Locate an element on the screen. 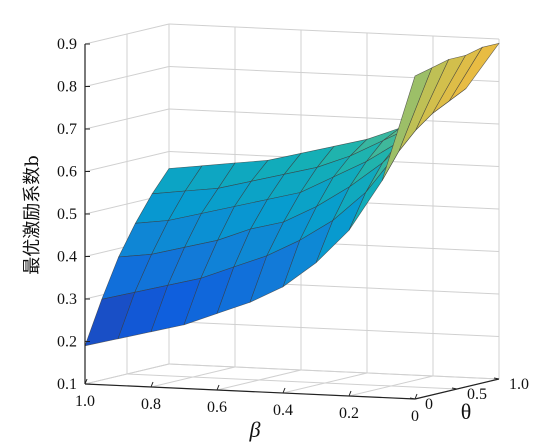 The height and width of the screenshot is (446, 549). beta-tick-label: 1.0 is located at coordinates (85, 401).